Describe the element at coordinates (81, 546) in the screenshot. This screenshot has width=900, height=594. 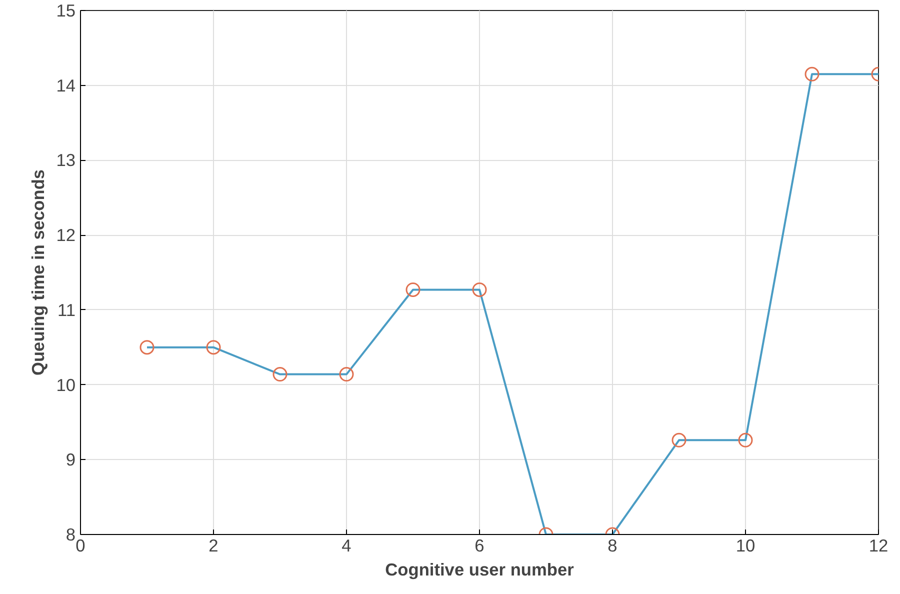
I see `x-tick-label: 0` at that location.